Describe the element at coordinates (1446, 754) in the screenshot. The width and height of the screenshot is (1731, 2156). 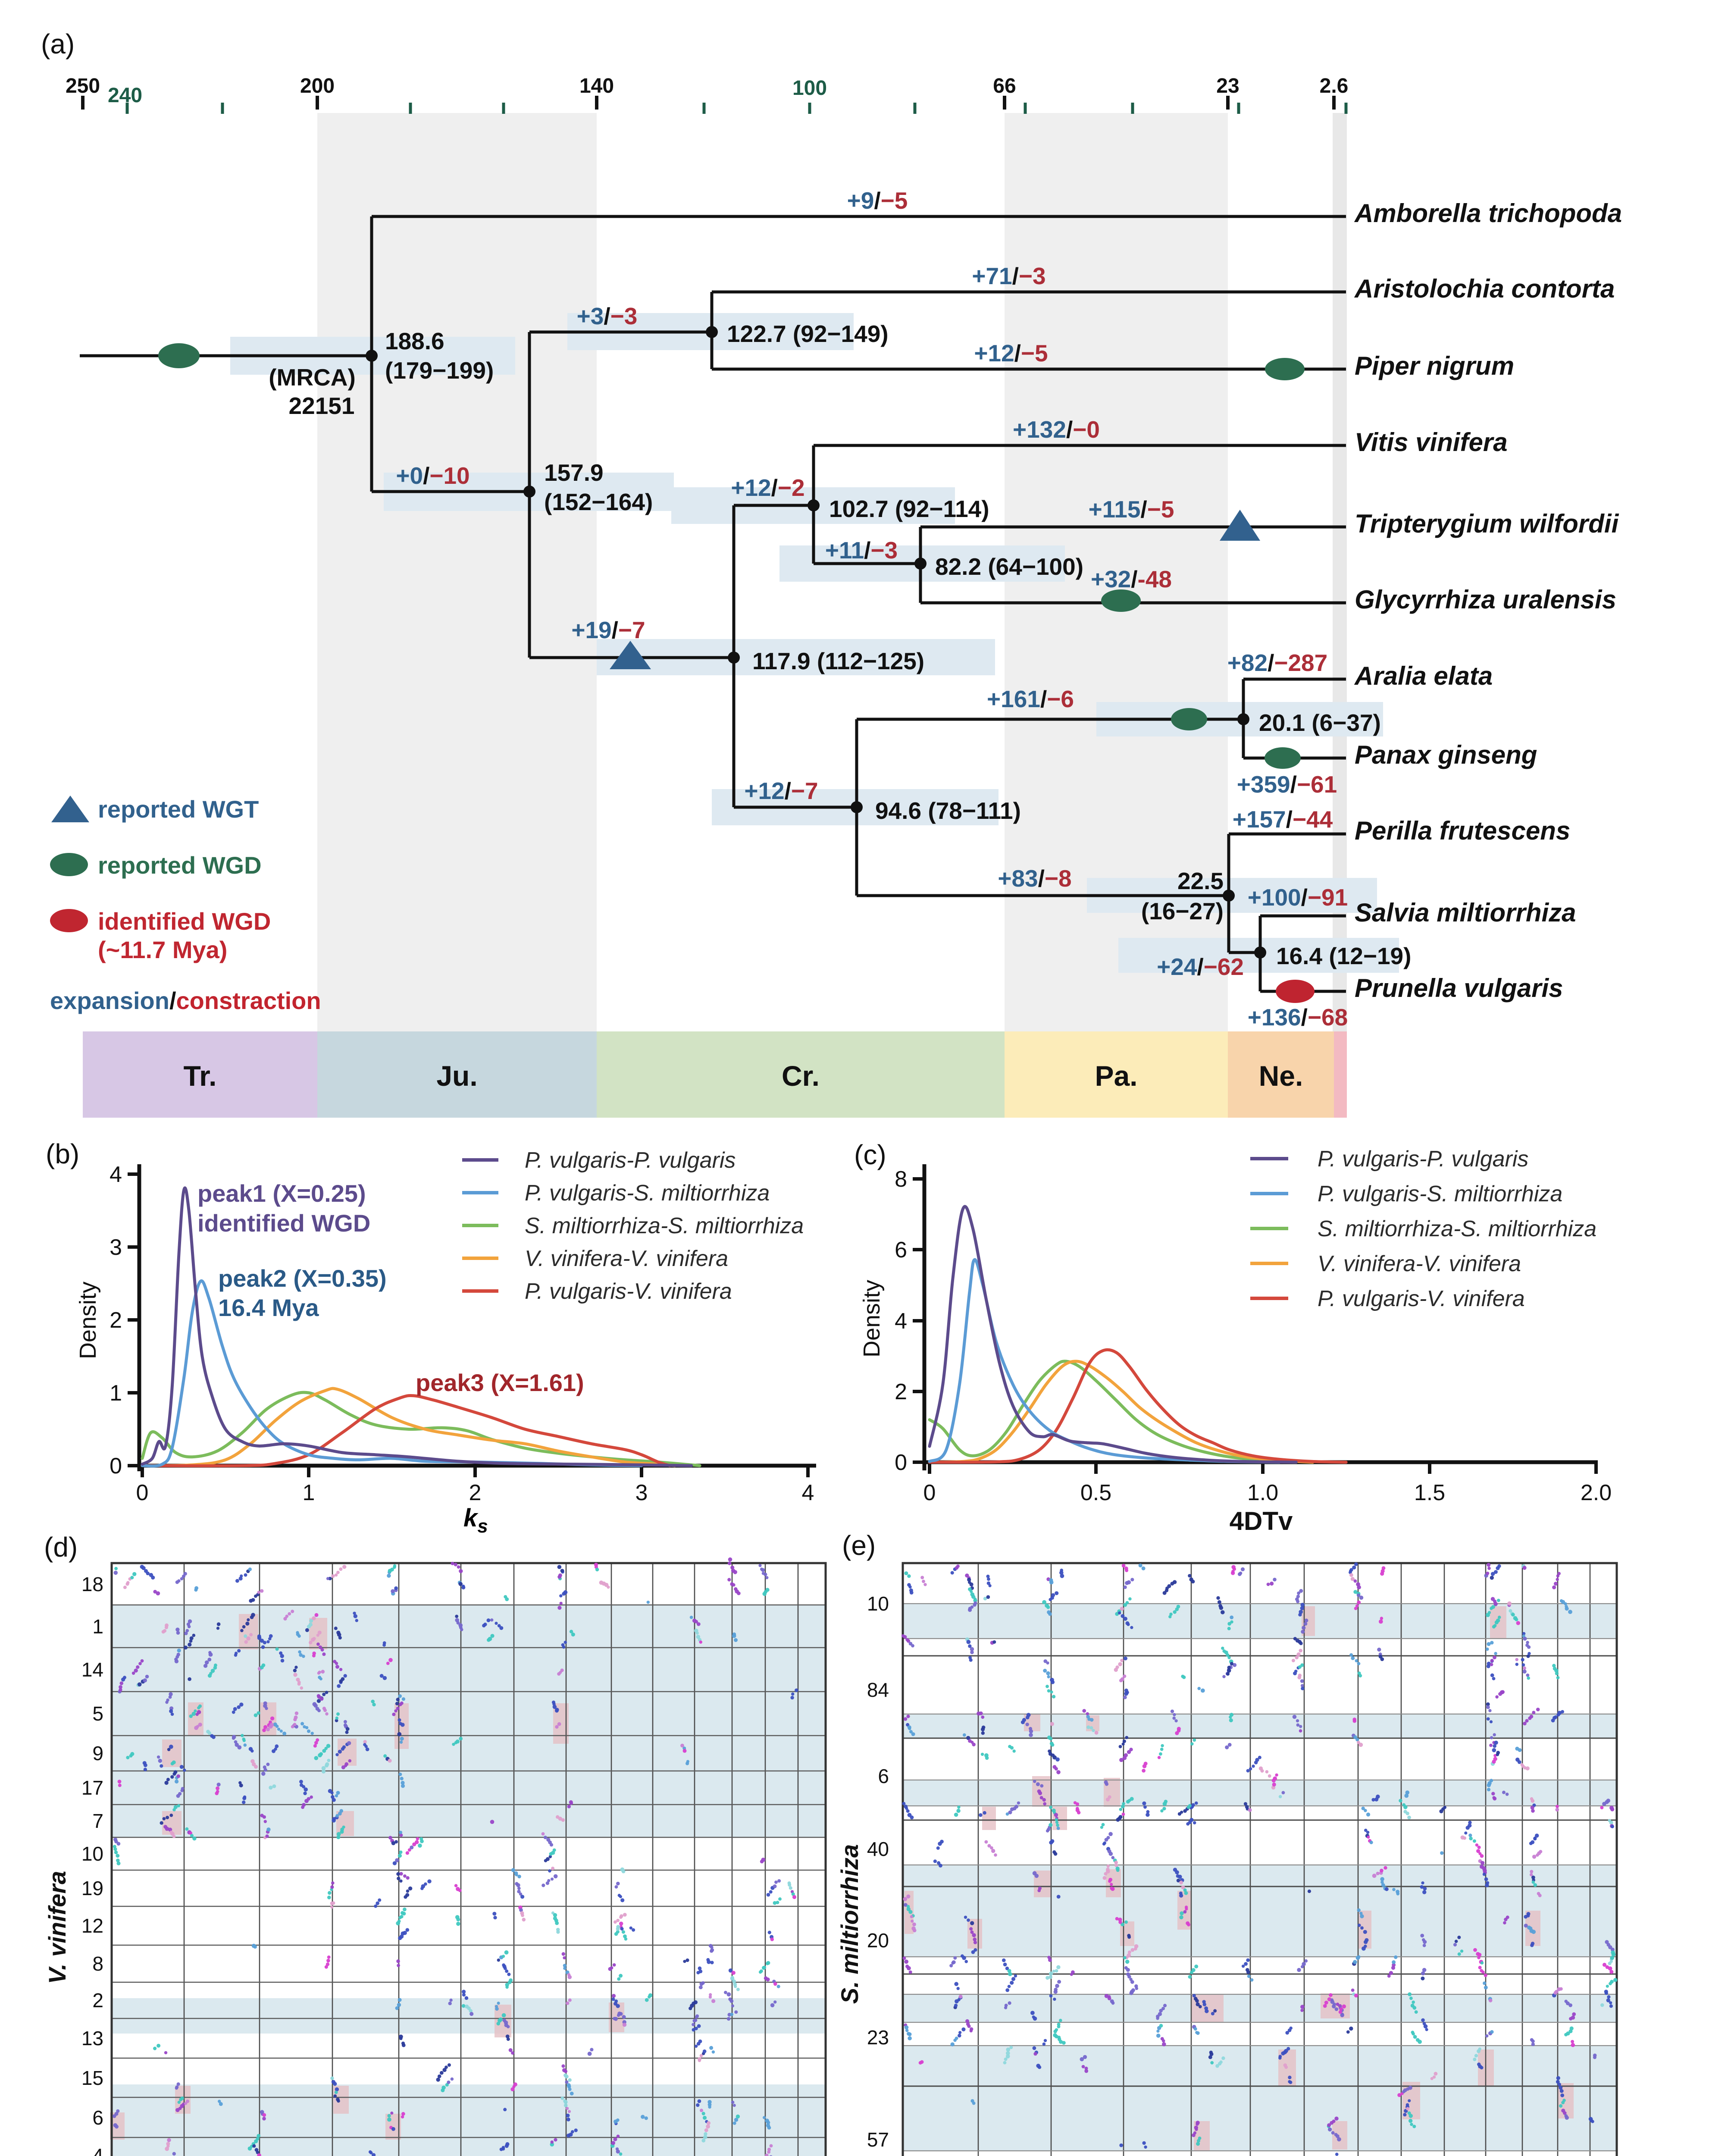
I see `svg-text: Panax ginseng` at that location.